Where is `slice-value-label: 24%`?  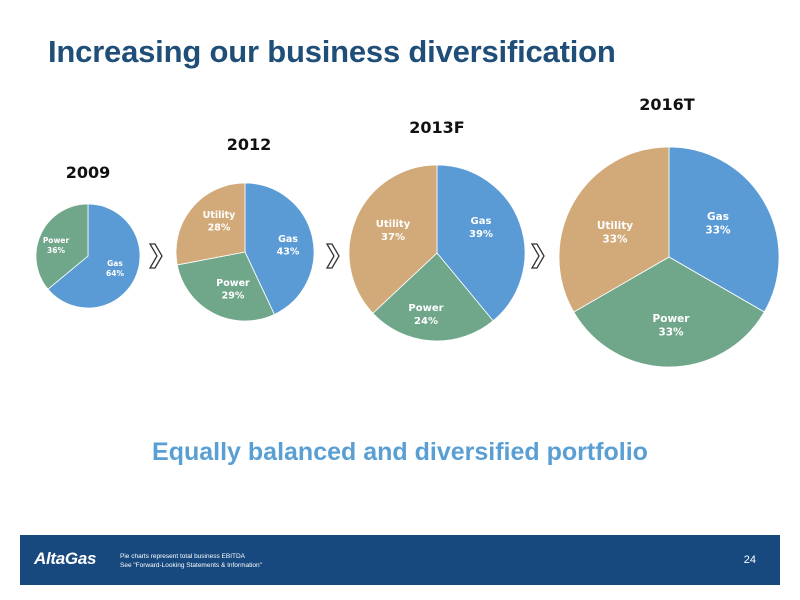
slice-value-label: 24% is located at coordinates (426, 321).